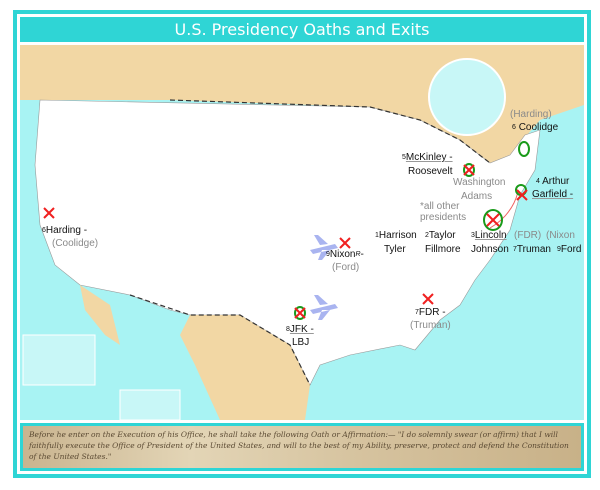 The width and height of the screenshot is (600, 490). I want to click on death-marker-nixon-resignation, so click(345, 243).